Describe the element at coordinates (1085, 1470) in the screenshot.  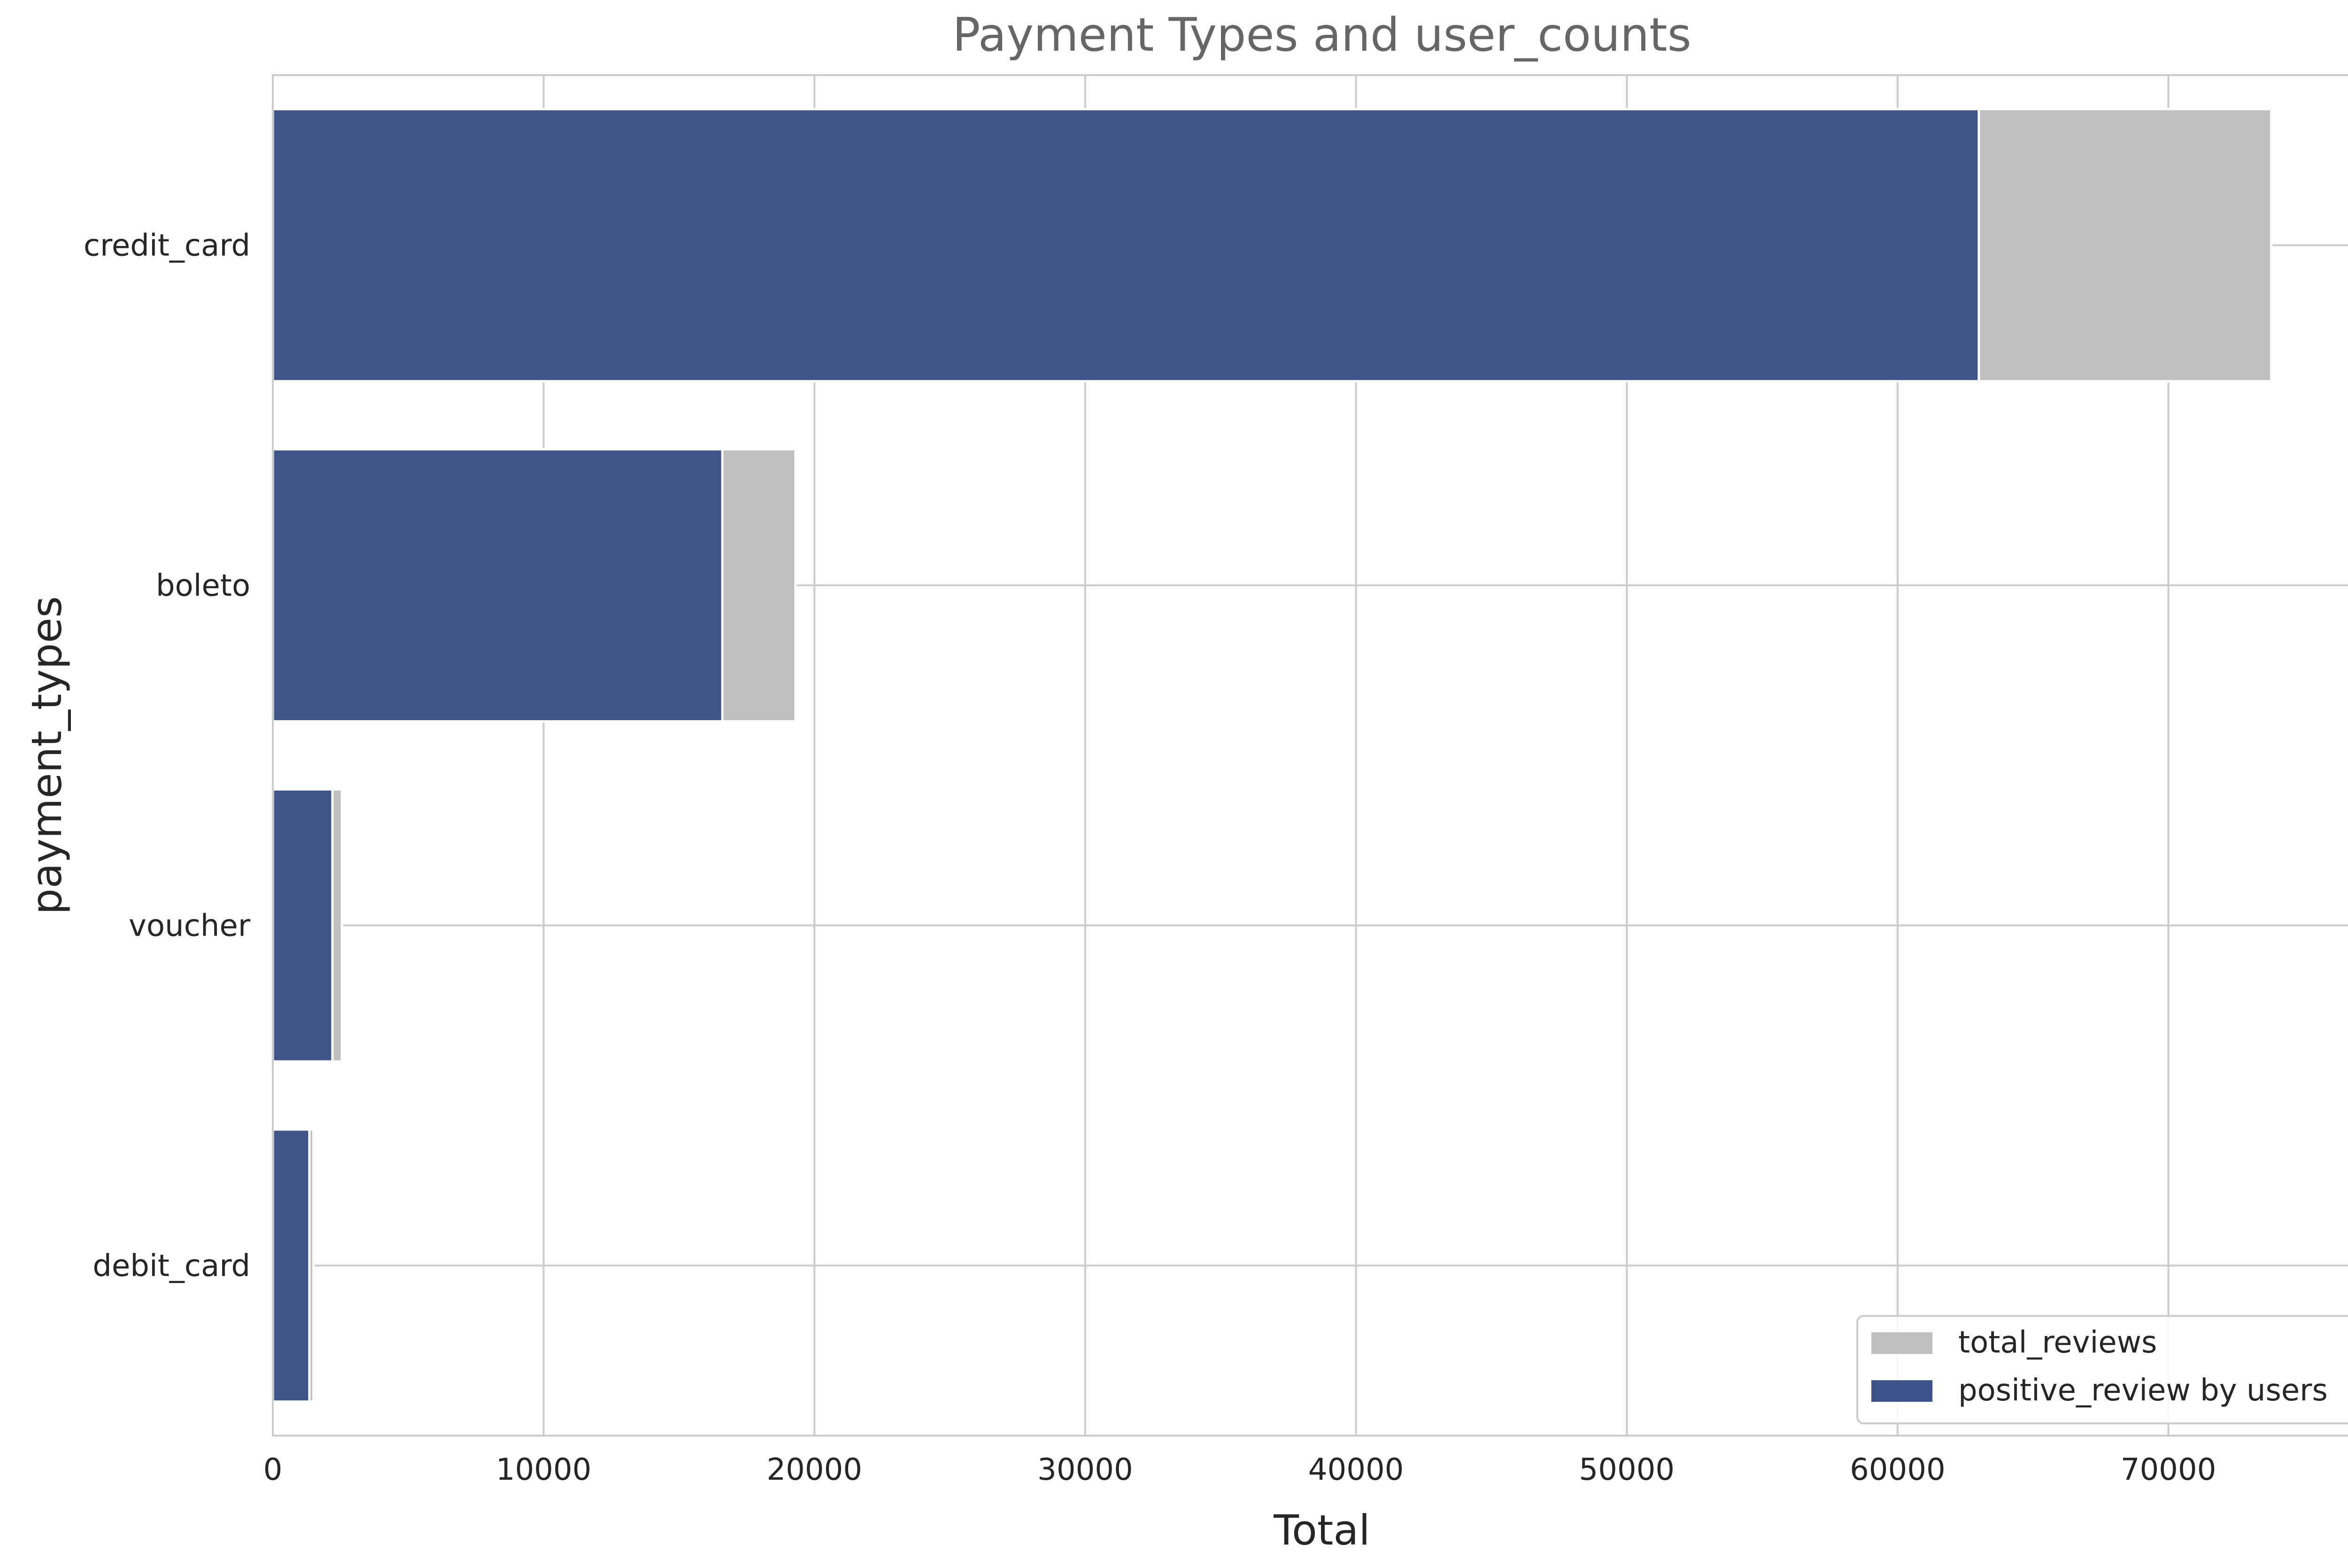
I see `x-tick-label: 30000` at that location.